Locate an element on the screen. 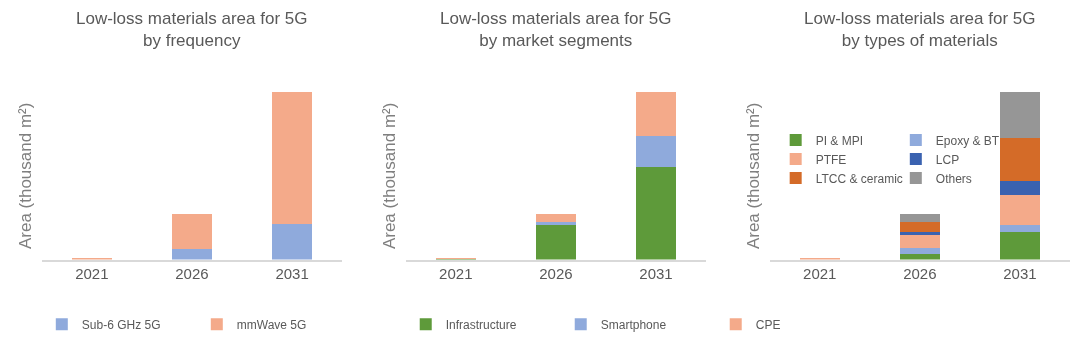 This screenshot has height=345, width=1080. legend-label: LCP is located at coordinates (947, 159).